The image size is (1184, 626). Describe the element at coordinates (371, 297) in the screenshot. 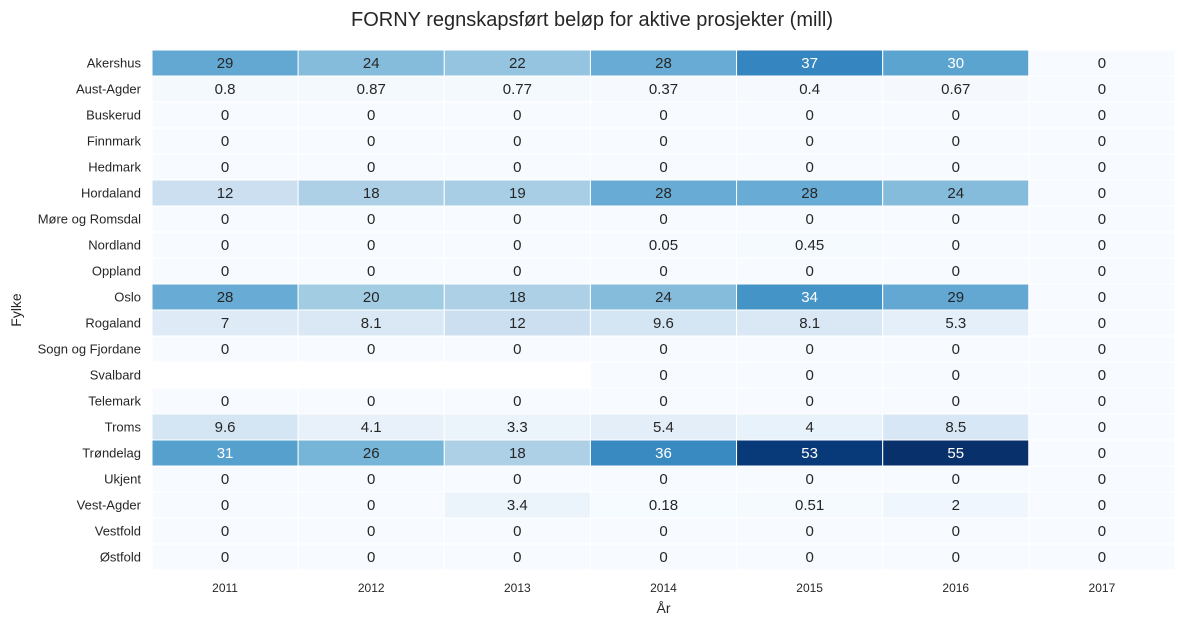

I see `cell-value-label: 20` at that location.